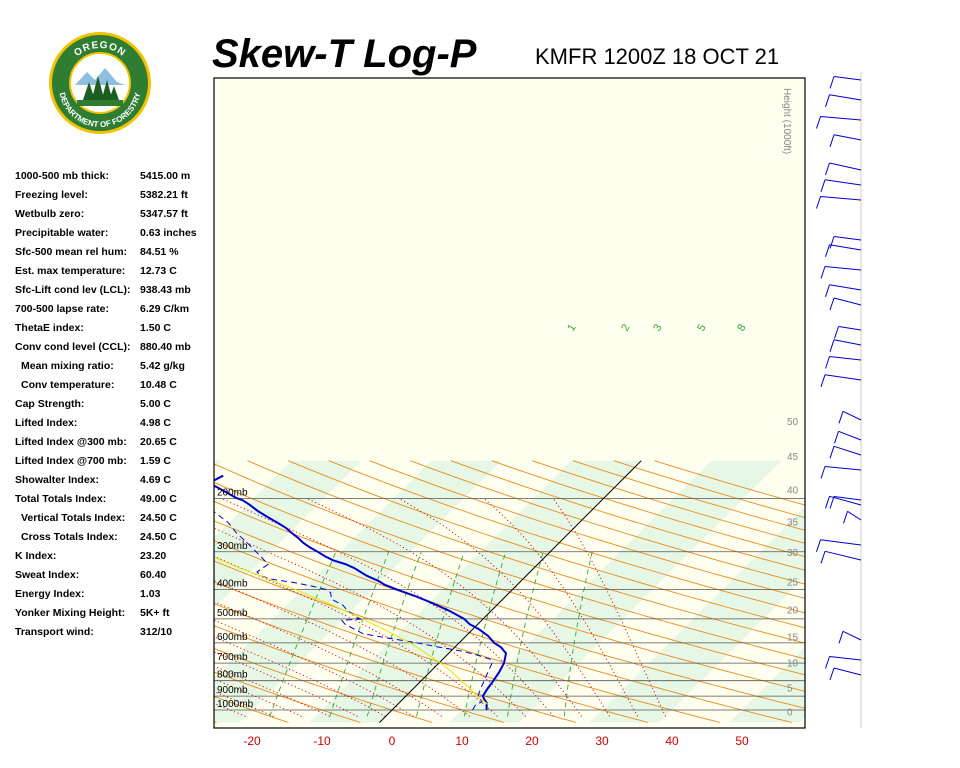 Image resolution: width=960 pixels, height=768 pixels. I want to click on pressure-label: 1000mb, so click(235, 704).